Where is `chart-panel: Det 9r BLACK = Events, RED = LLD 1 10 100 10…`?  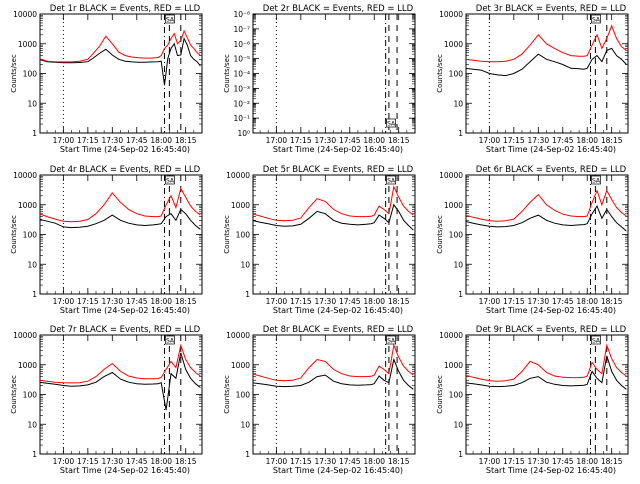 chart-panel: Det 9r BLACK = Events, RED = LLD 1 10 100 10… is located at coordinates (532, 400).